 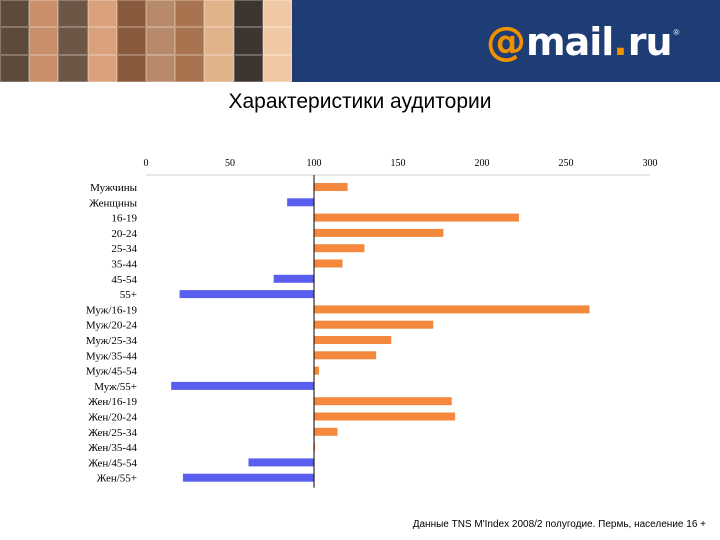 I want to click on people-photo-collage-icon, so click(x=146, y=41).